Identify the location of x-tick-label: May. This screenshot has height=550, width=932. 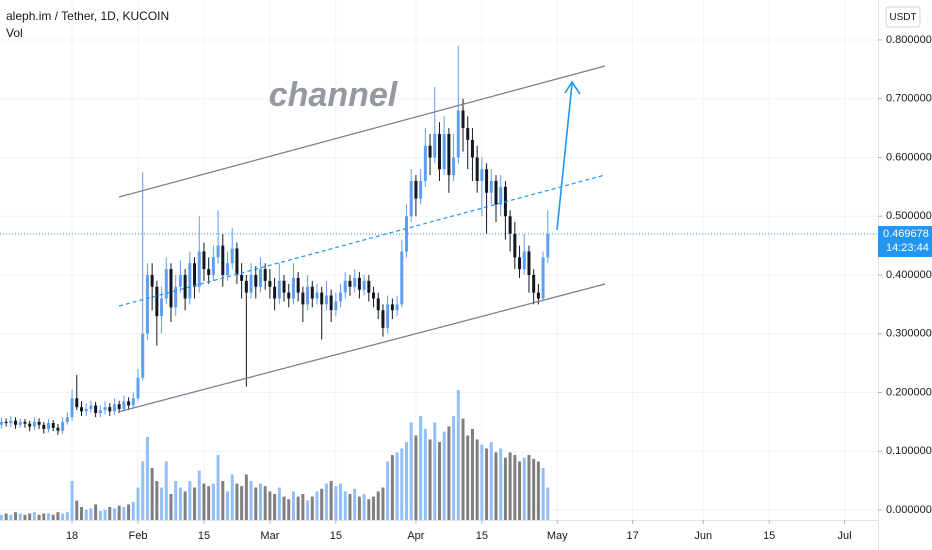
(557, 536).